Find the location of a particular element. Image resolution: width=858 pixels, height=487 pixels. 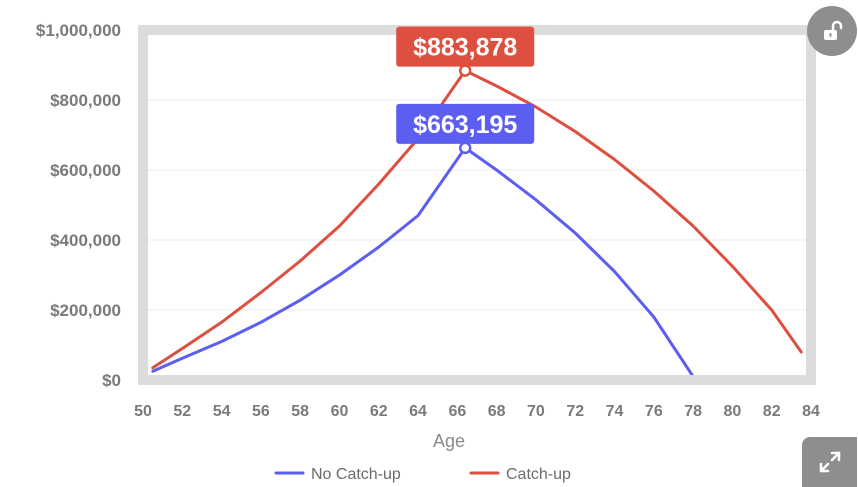

y-tick-label: $600,000 is located at coordinates (85, 170).